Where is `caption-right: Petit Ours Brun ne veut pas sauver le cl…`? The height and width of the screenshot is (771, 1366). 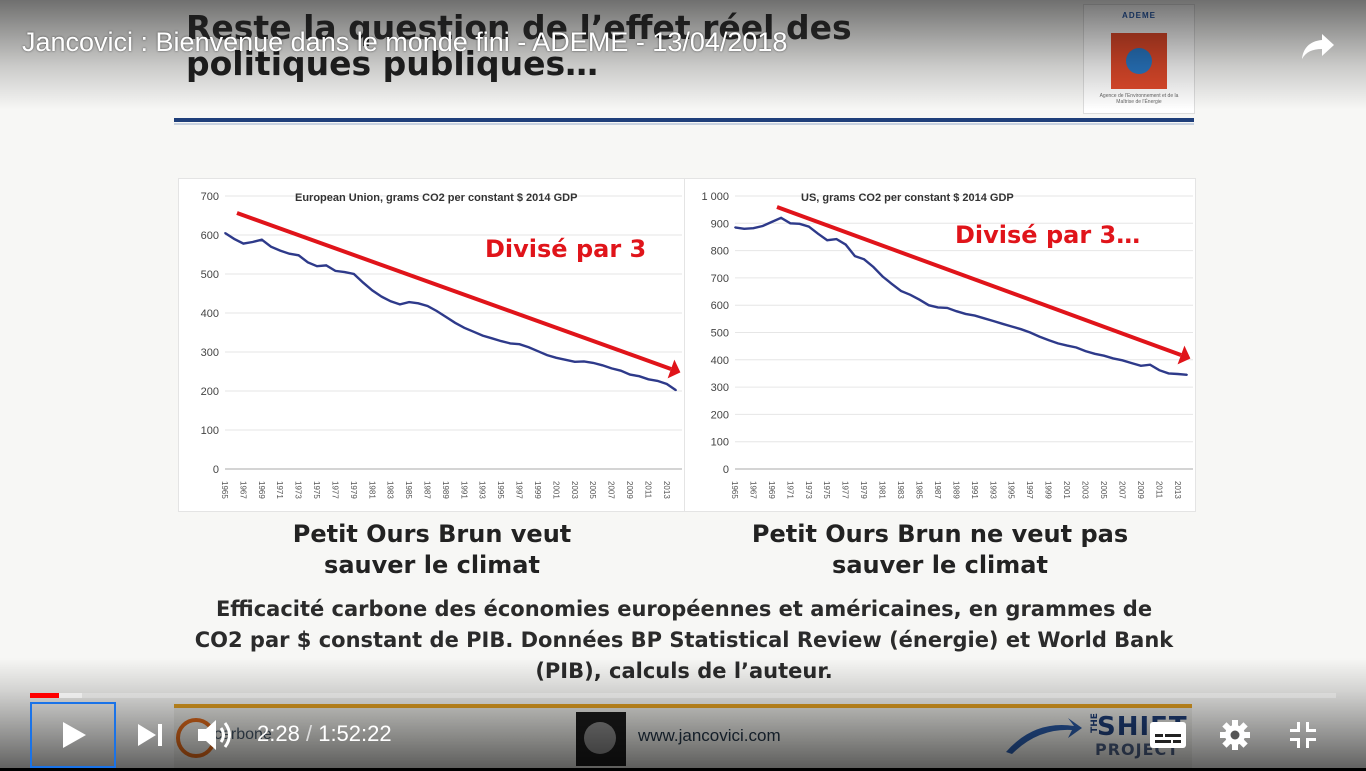
caption-right: Petit Ours Brun ne veut pas sauver le cl… is located at coordinates (940, 550).